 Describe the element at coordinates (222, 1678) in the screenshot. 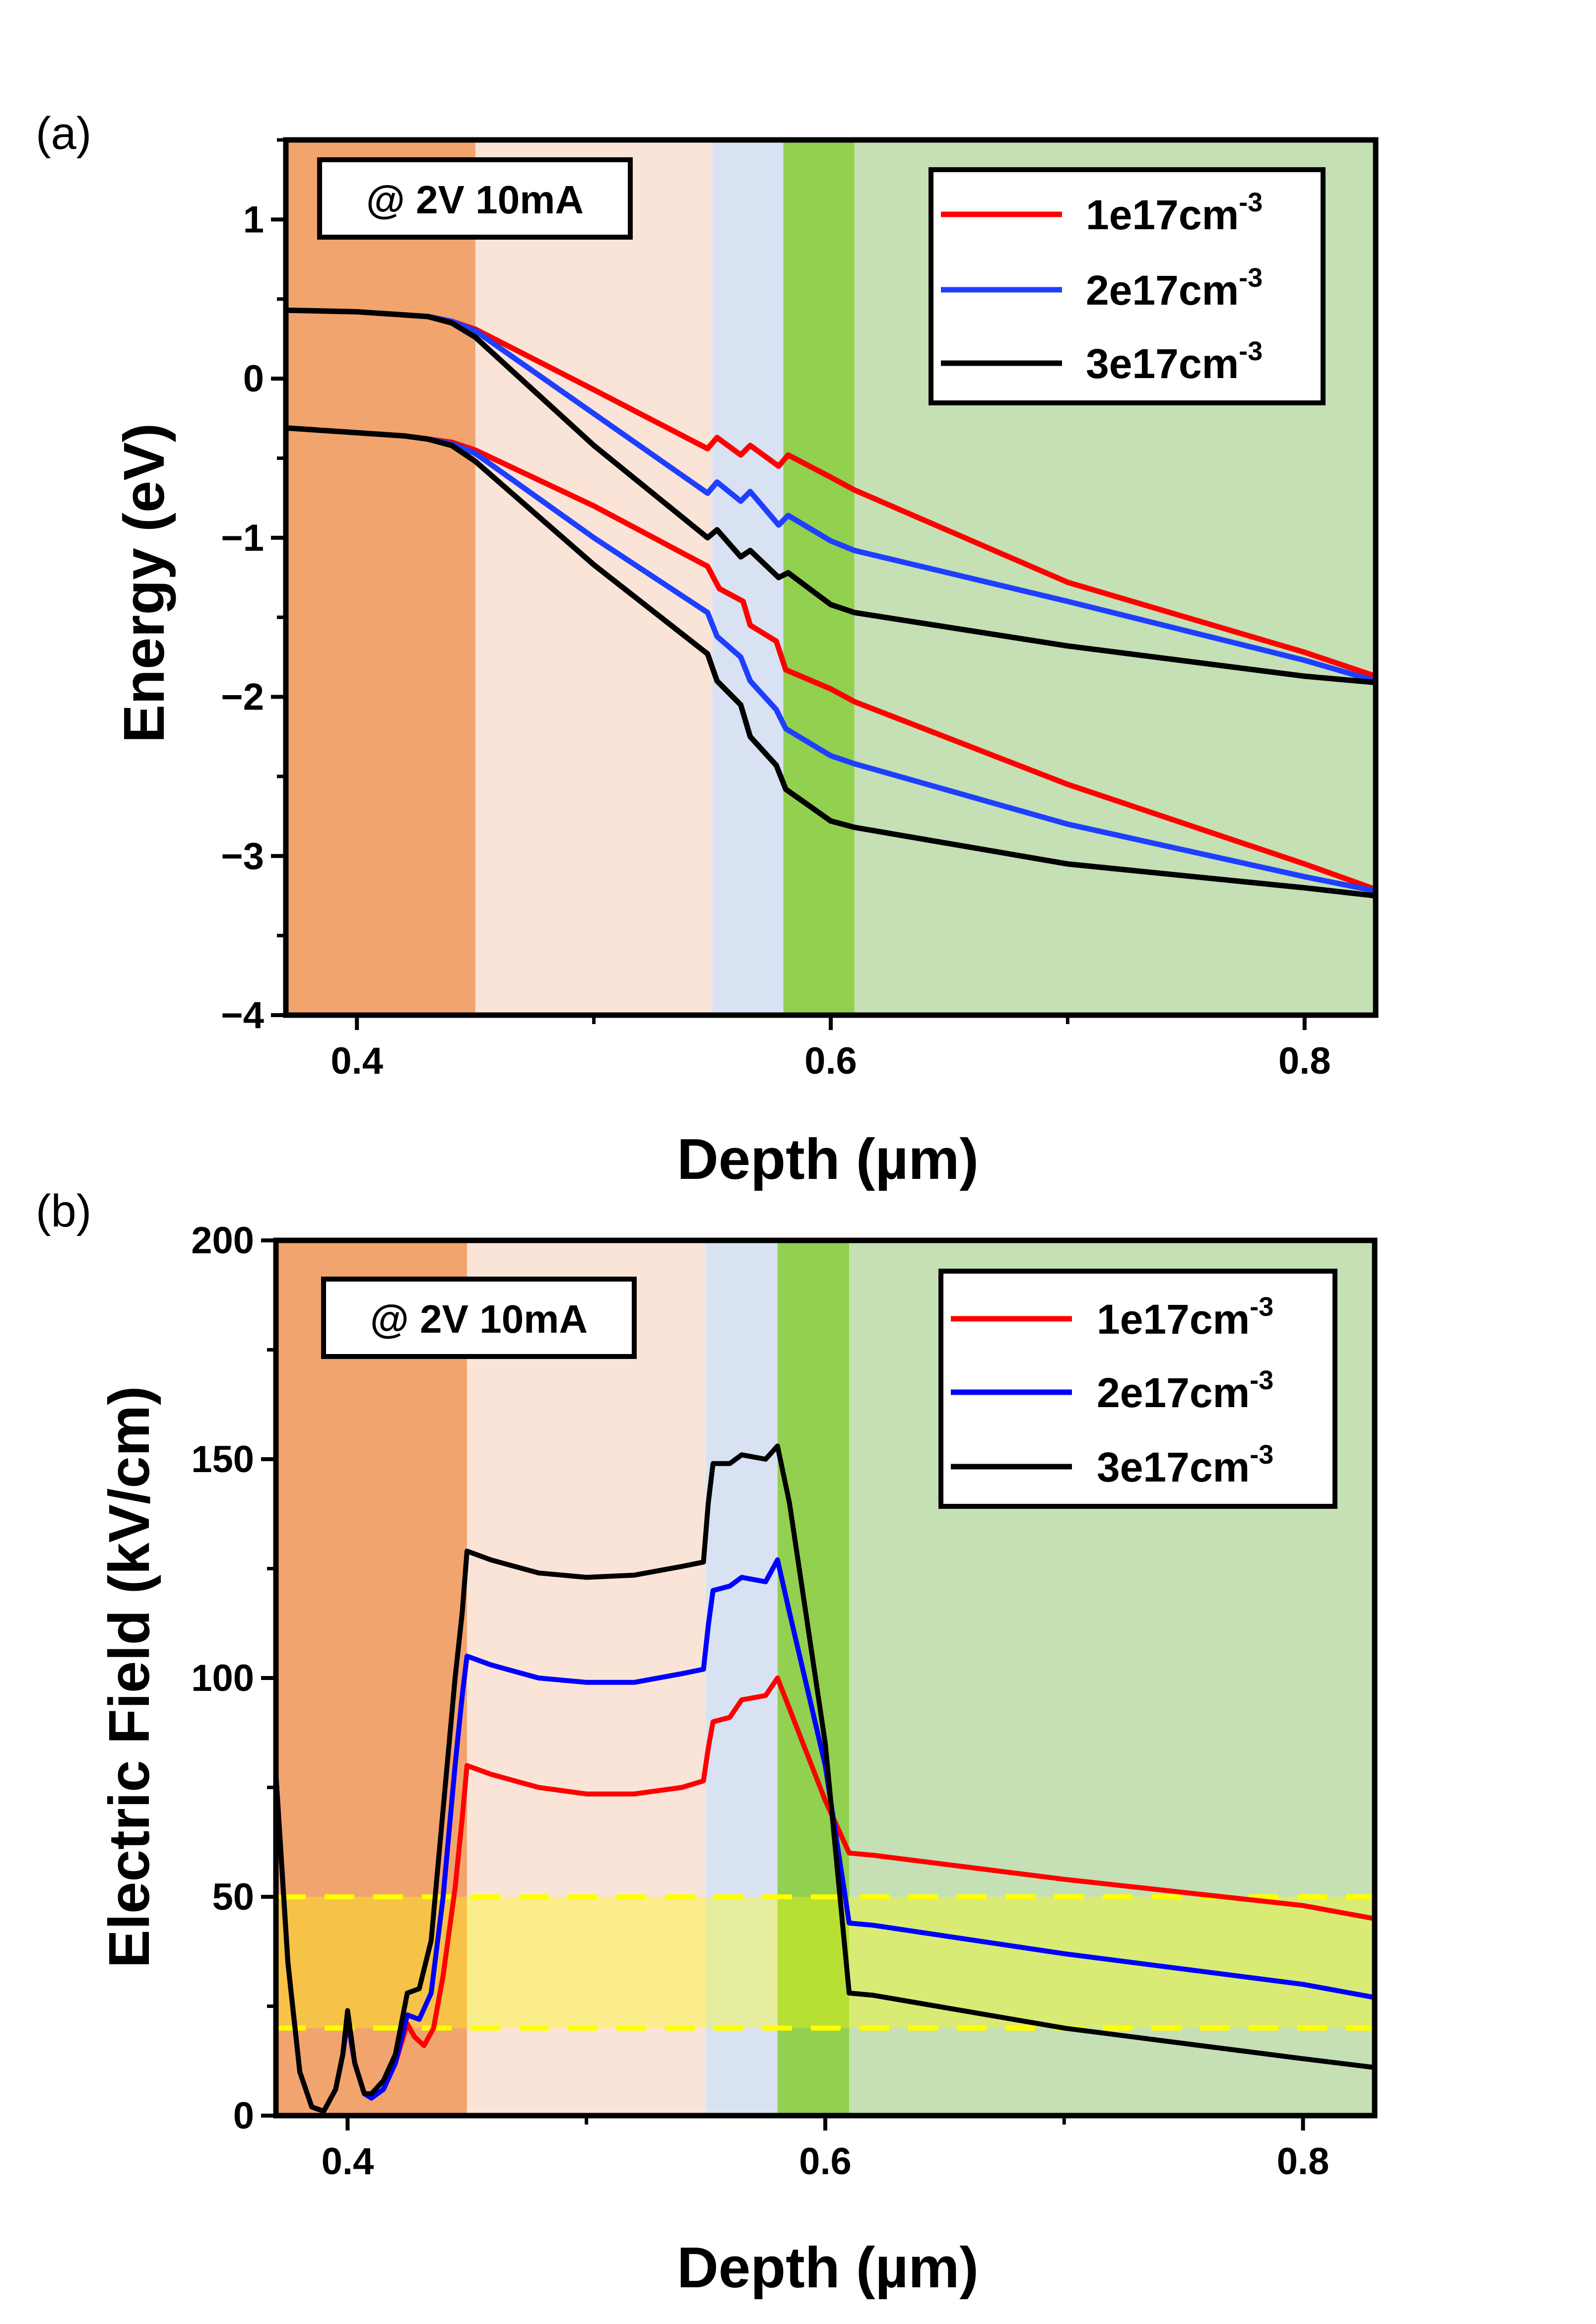

I see `y-tick-label: 100` at that location.